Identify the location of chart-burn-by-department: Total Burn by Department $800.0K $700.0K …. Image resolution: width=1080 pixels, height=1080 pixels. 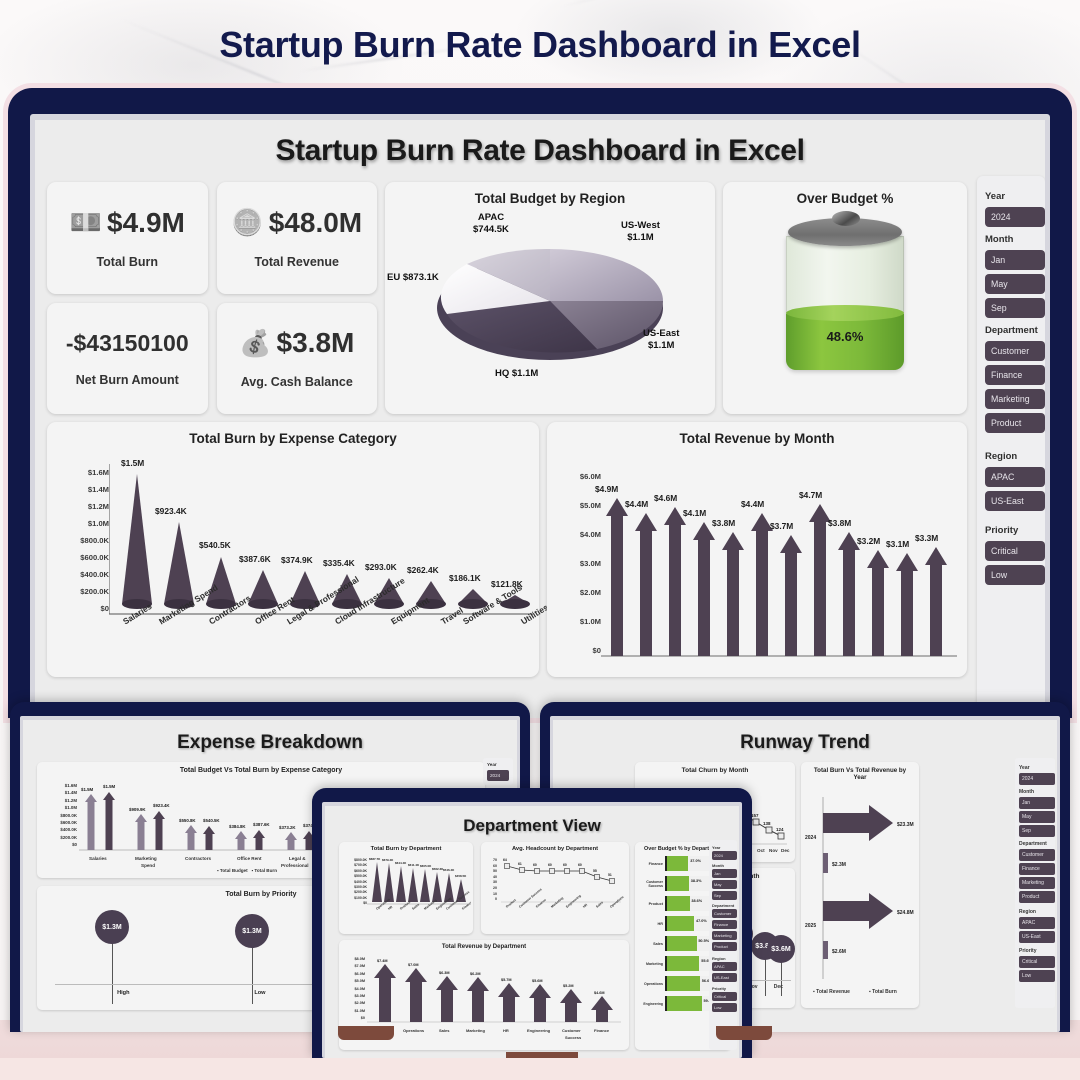
(406, 888).